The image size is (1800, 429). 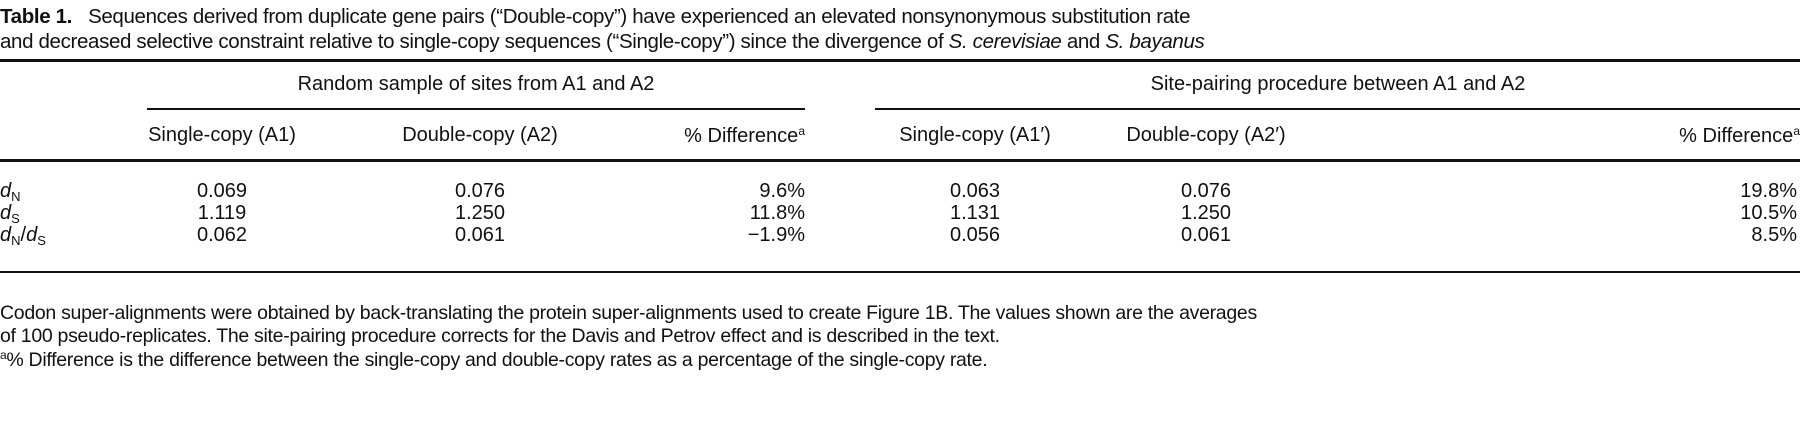 I want to click on group-header-random: Random sample of sites from A1 and A2, so click(x=476, y=84).